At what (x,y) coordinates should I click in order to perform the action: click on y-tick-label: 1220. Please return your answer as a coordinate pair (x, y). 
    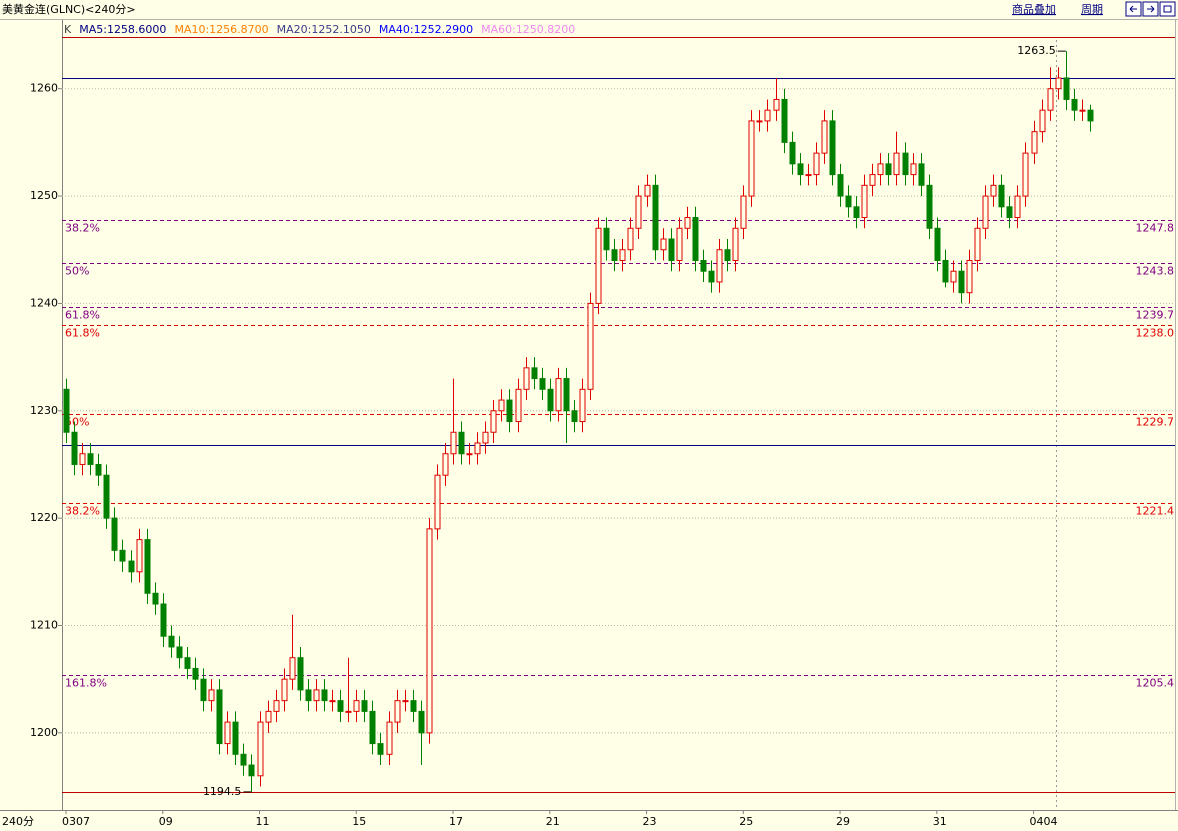
    Looking at the image, I should click on (44, 517).